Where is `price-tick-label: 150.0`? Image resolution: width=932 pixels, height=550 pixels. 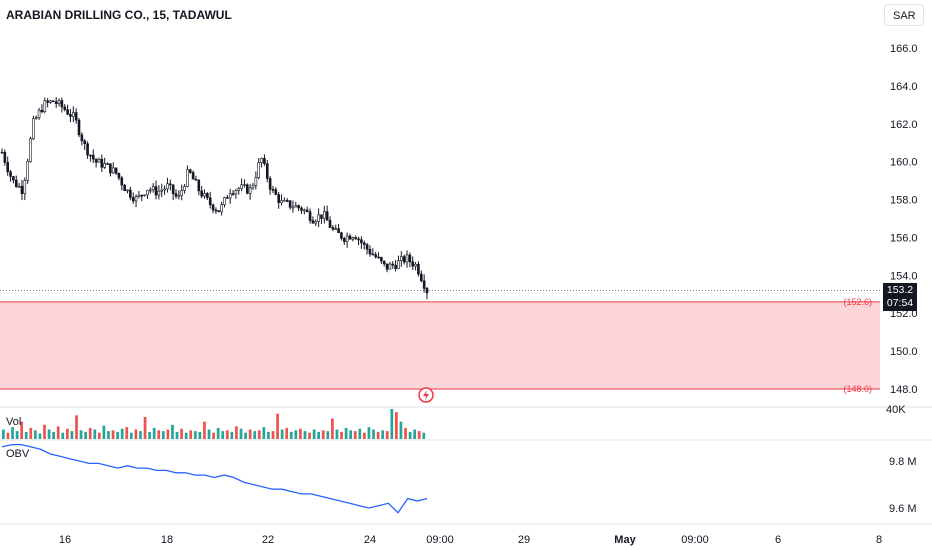
price-tick-label: 150.0 is located at coordinates (904, 352).